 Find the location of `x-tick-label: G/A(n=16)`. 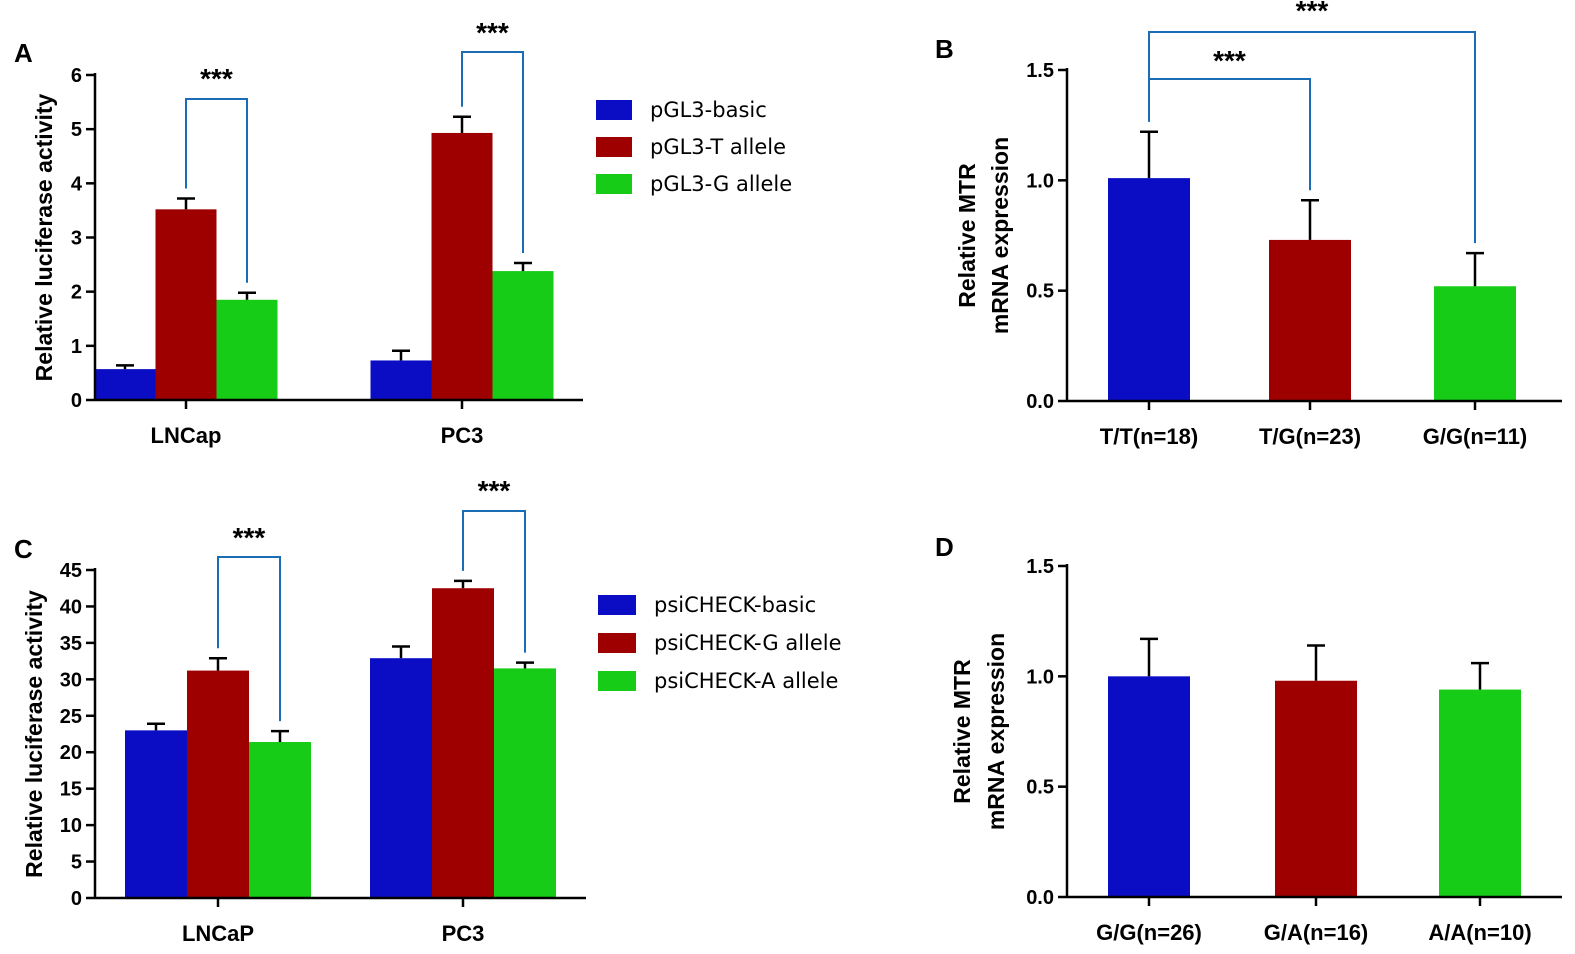

x-tick-label: G/A(n=16) is located at coordinates (1316, 932).